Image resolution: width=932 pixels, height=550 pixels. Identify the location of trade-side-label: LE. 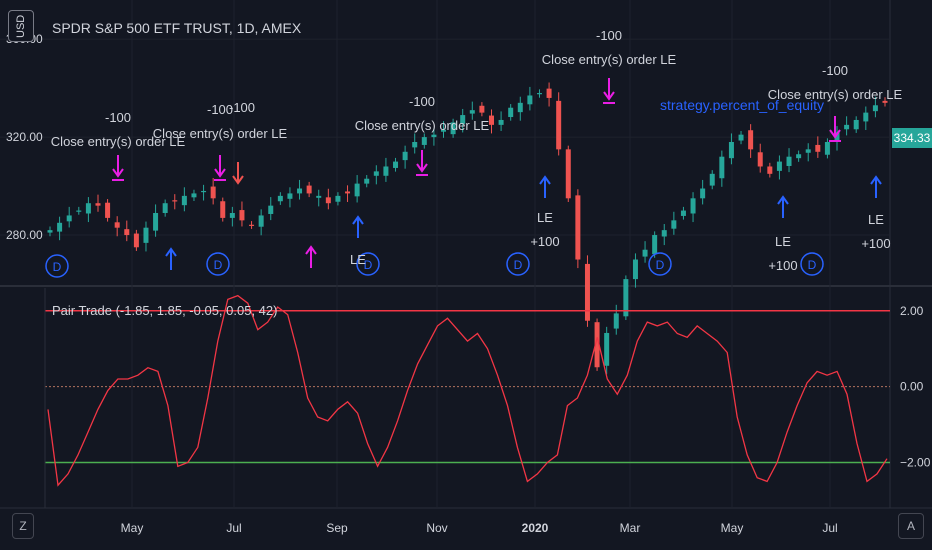
(783, 241).